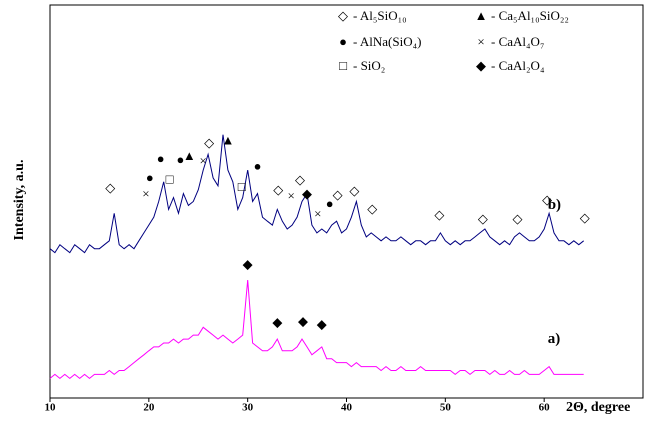 This screenshot has height=437, width=666. What do you see at coordinates (554, 339) in the screenshot?
I see `series-label: a)` at bounding box center [554, 339].